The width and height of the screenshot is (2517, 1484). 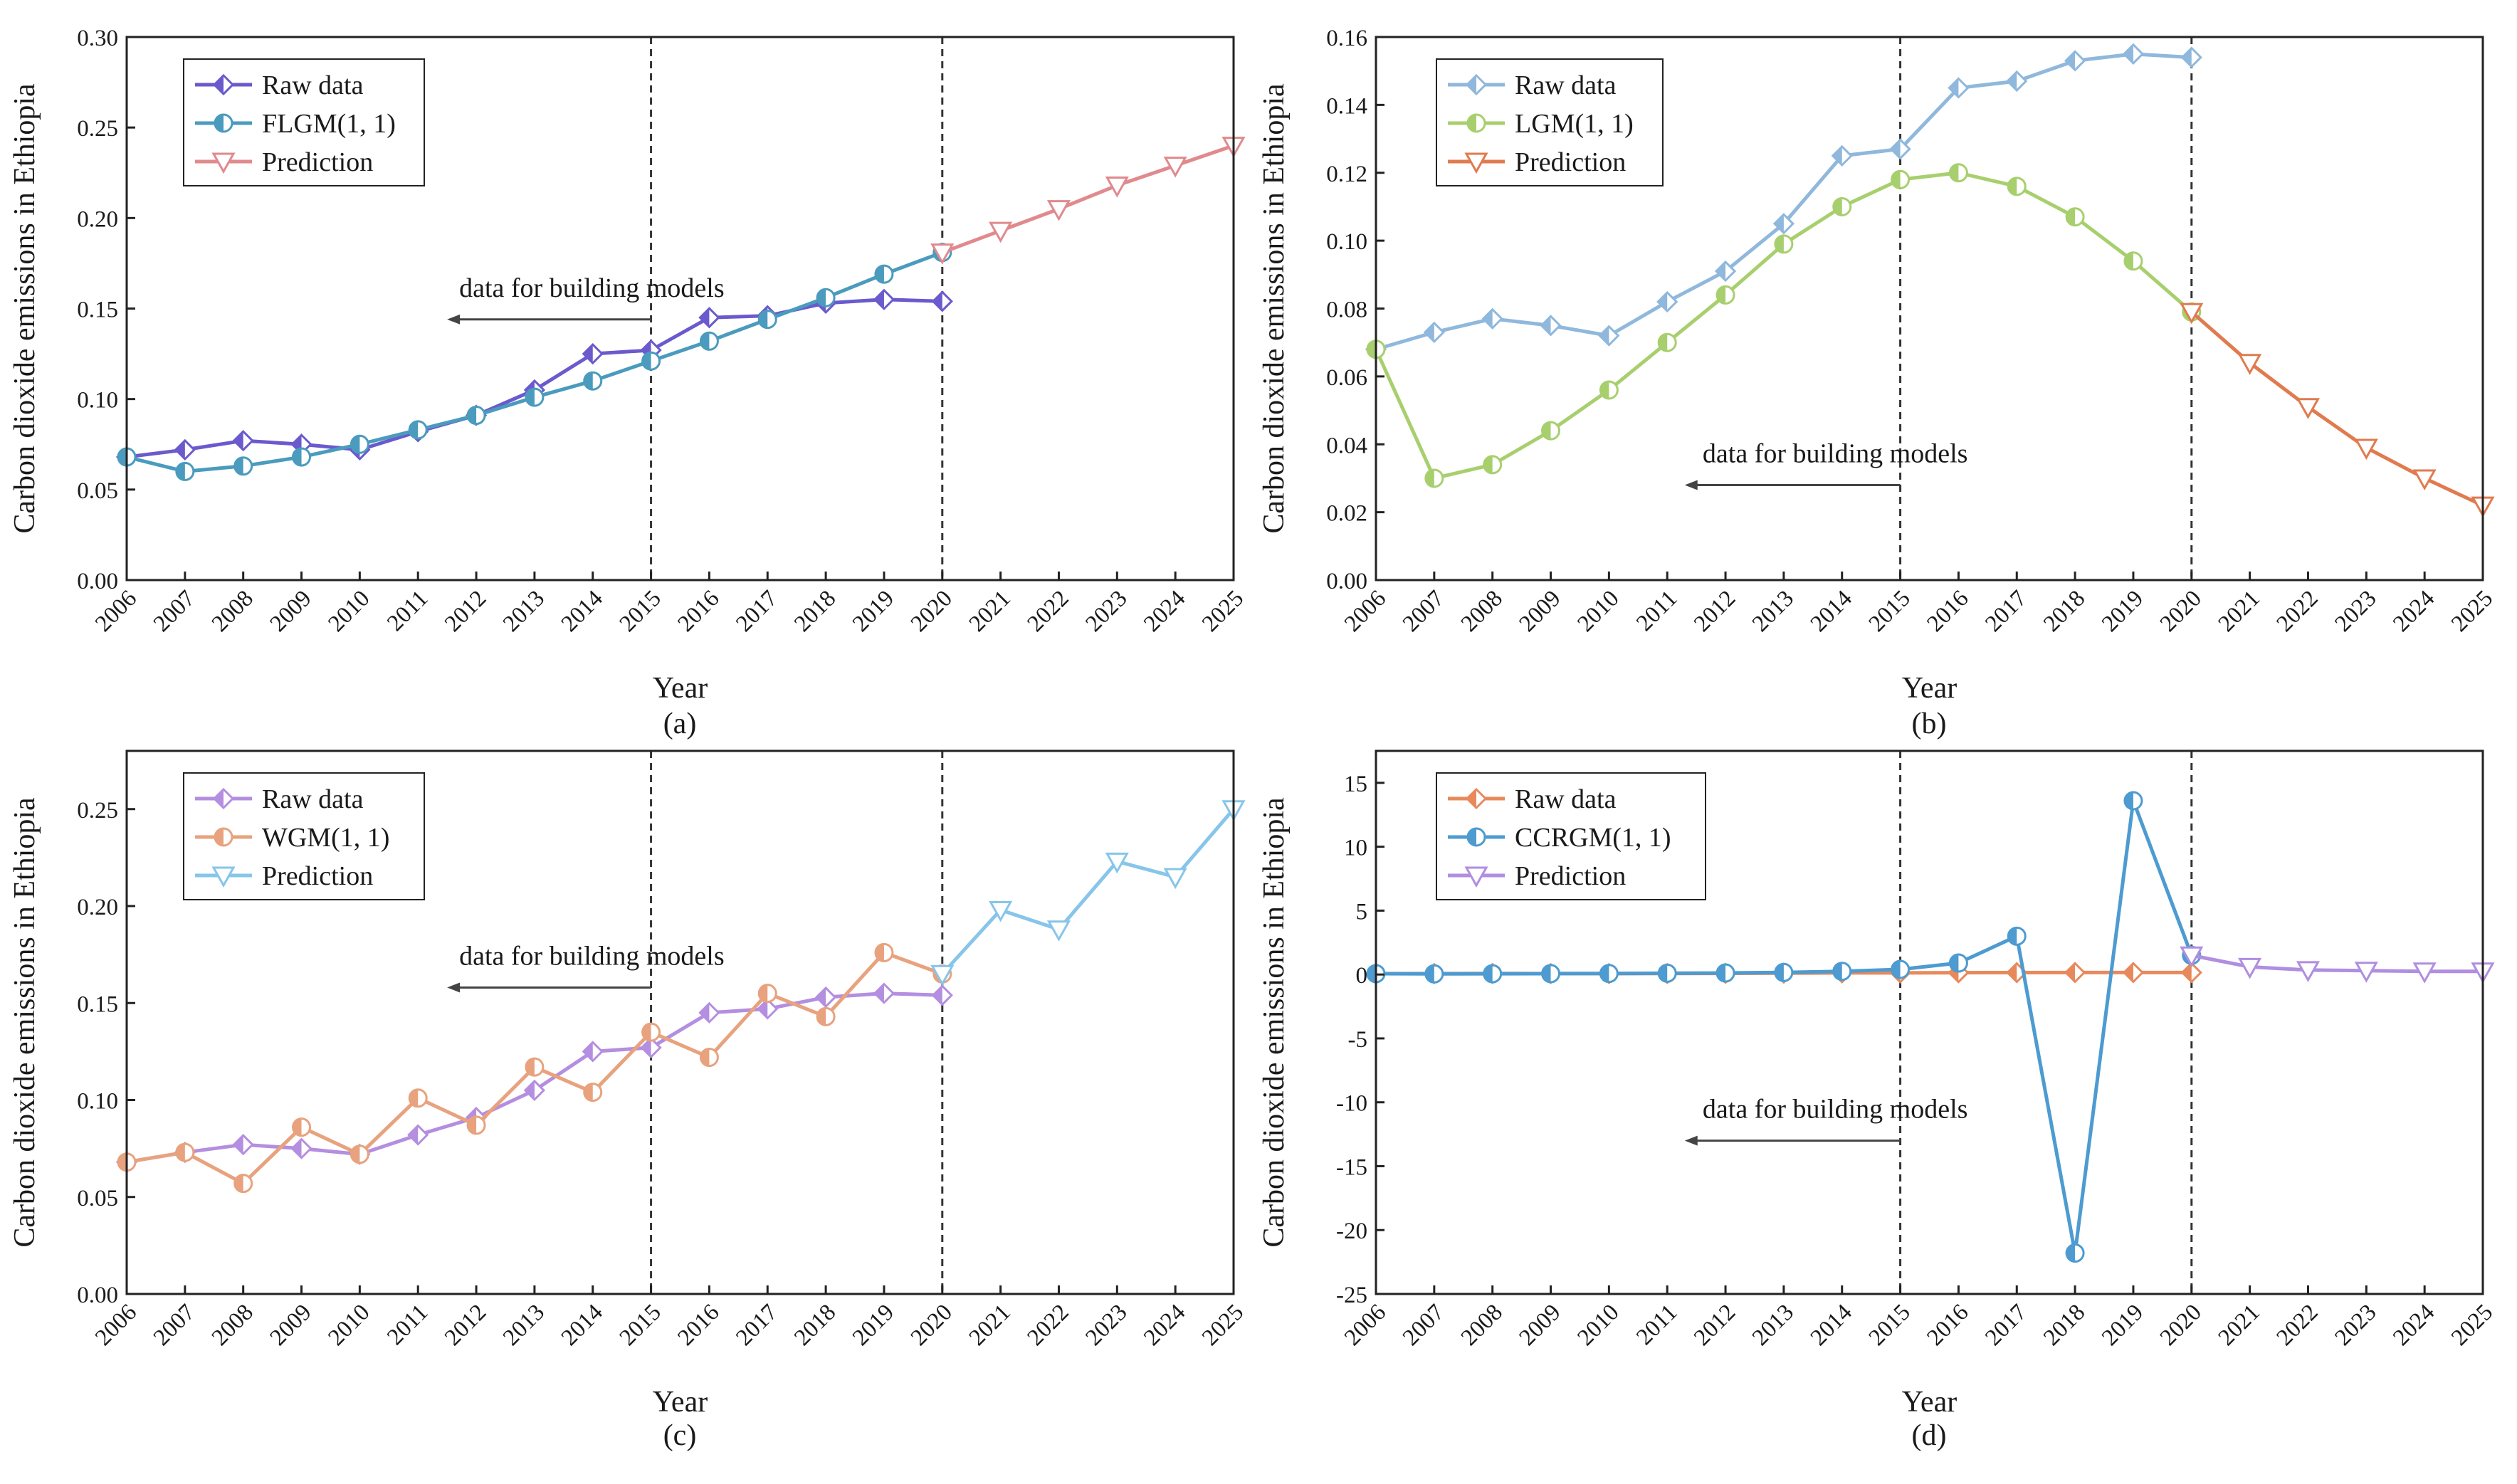 I want to click on y-tick-label: 0.16, so click(x=1346, y=38).